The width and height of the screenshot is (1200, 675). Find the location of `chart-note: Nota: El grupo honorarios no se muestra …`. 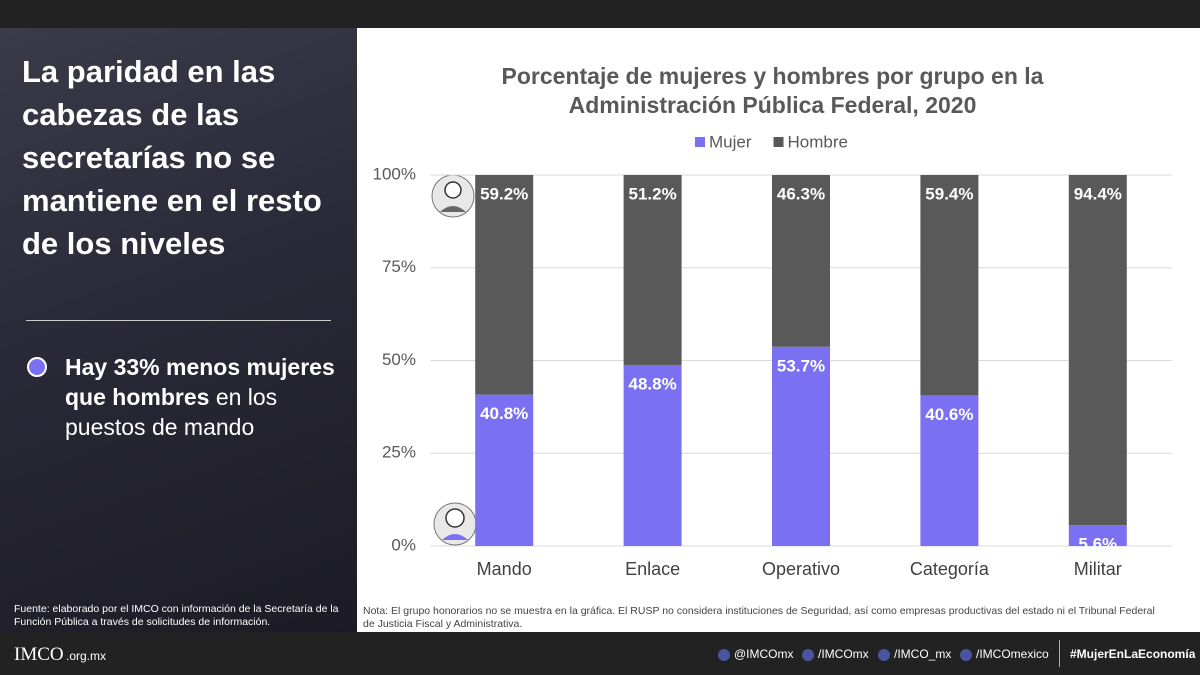

chart-note: Nota: El grupo honorarios no se muestra … is located at coordinates (759, 617).